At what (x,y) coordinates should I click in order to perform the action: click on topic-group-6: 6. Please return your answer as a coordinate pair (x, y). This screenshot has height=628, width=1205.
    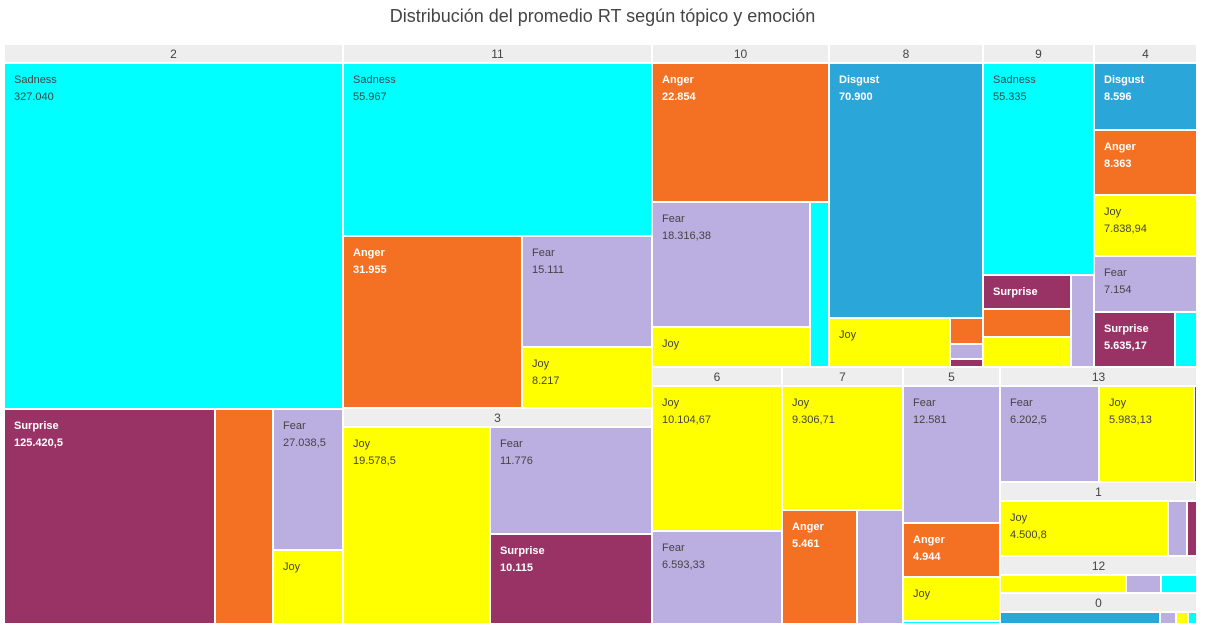
    Looking at the image, I should click on (717, 495).